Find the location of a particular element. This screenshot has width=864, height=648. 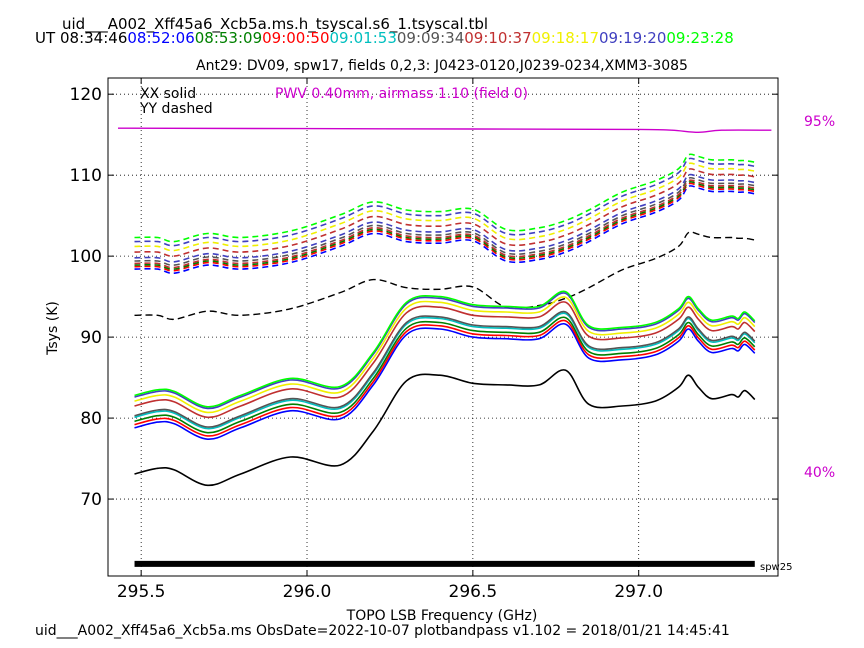

atm-label-95: 95% is located at coordinates (819, 122).